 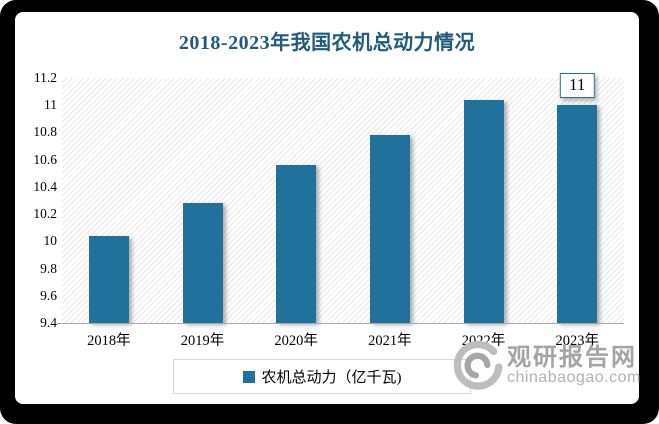 I want to click on bar-cell-2018年, so click(x=109, y=200).